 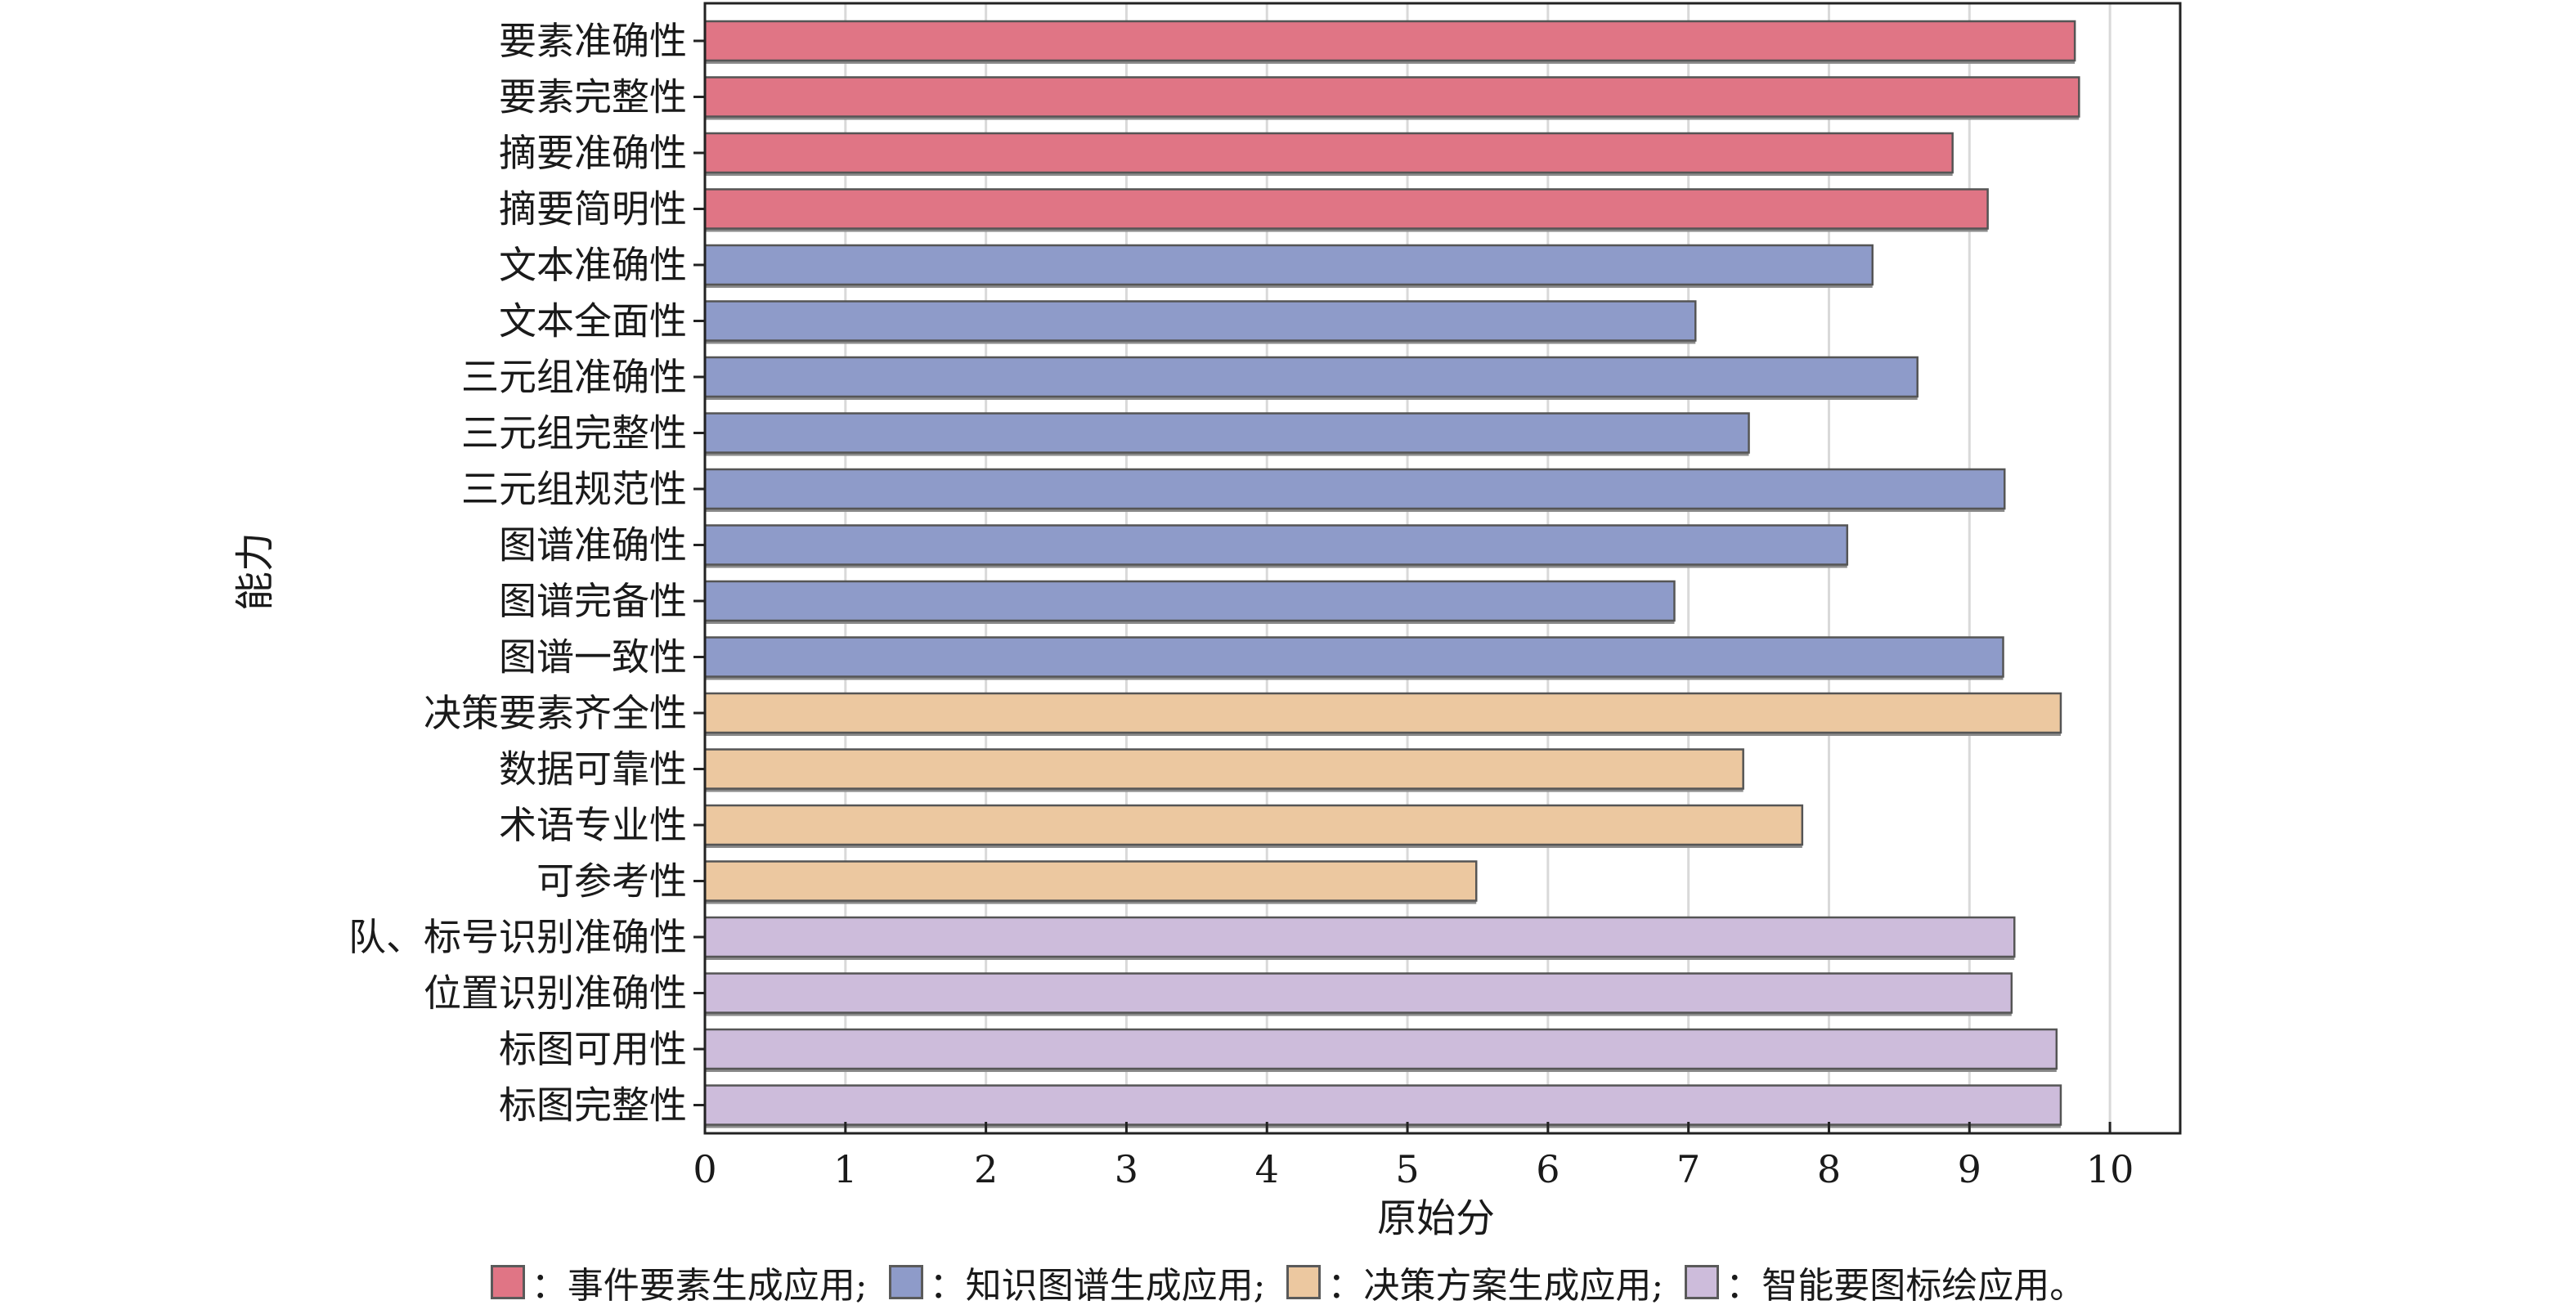 What do you see at coordinates (1495, 1286) in the screenshot?
I see `legend-label: ：决策方案生成应用;` at bounding box center [1495, 1286].